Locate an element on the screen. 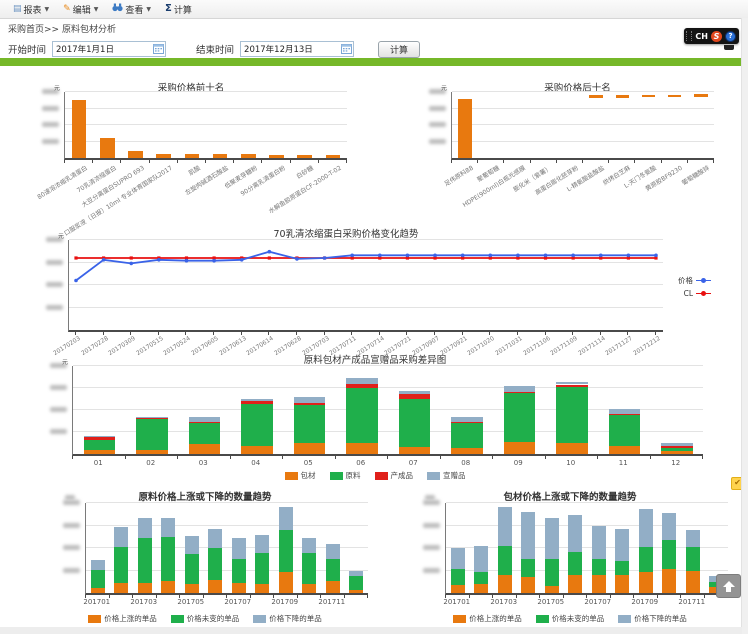 This screenshot has width=748, height=634. chevron-down-icon: ▼ is located at coordinates (47, 9).